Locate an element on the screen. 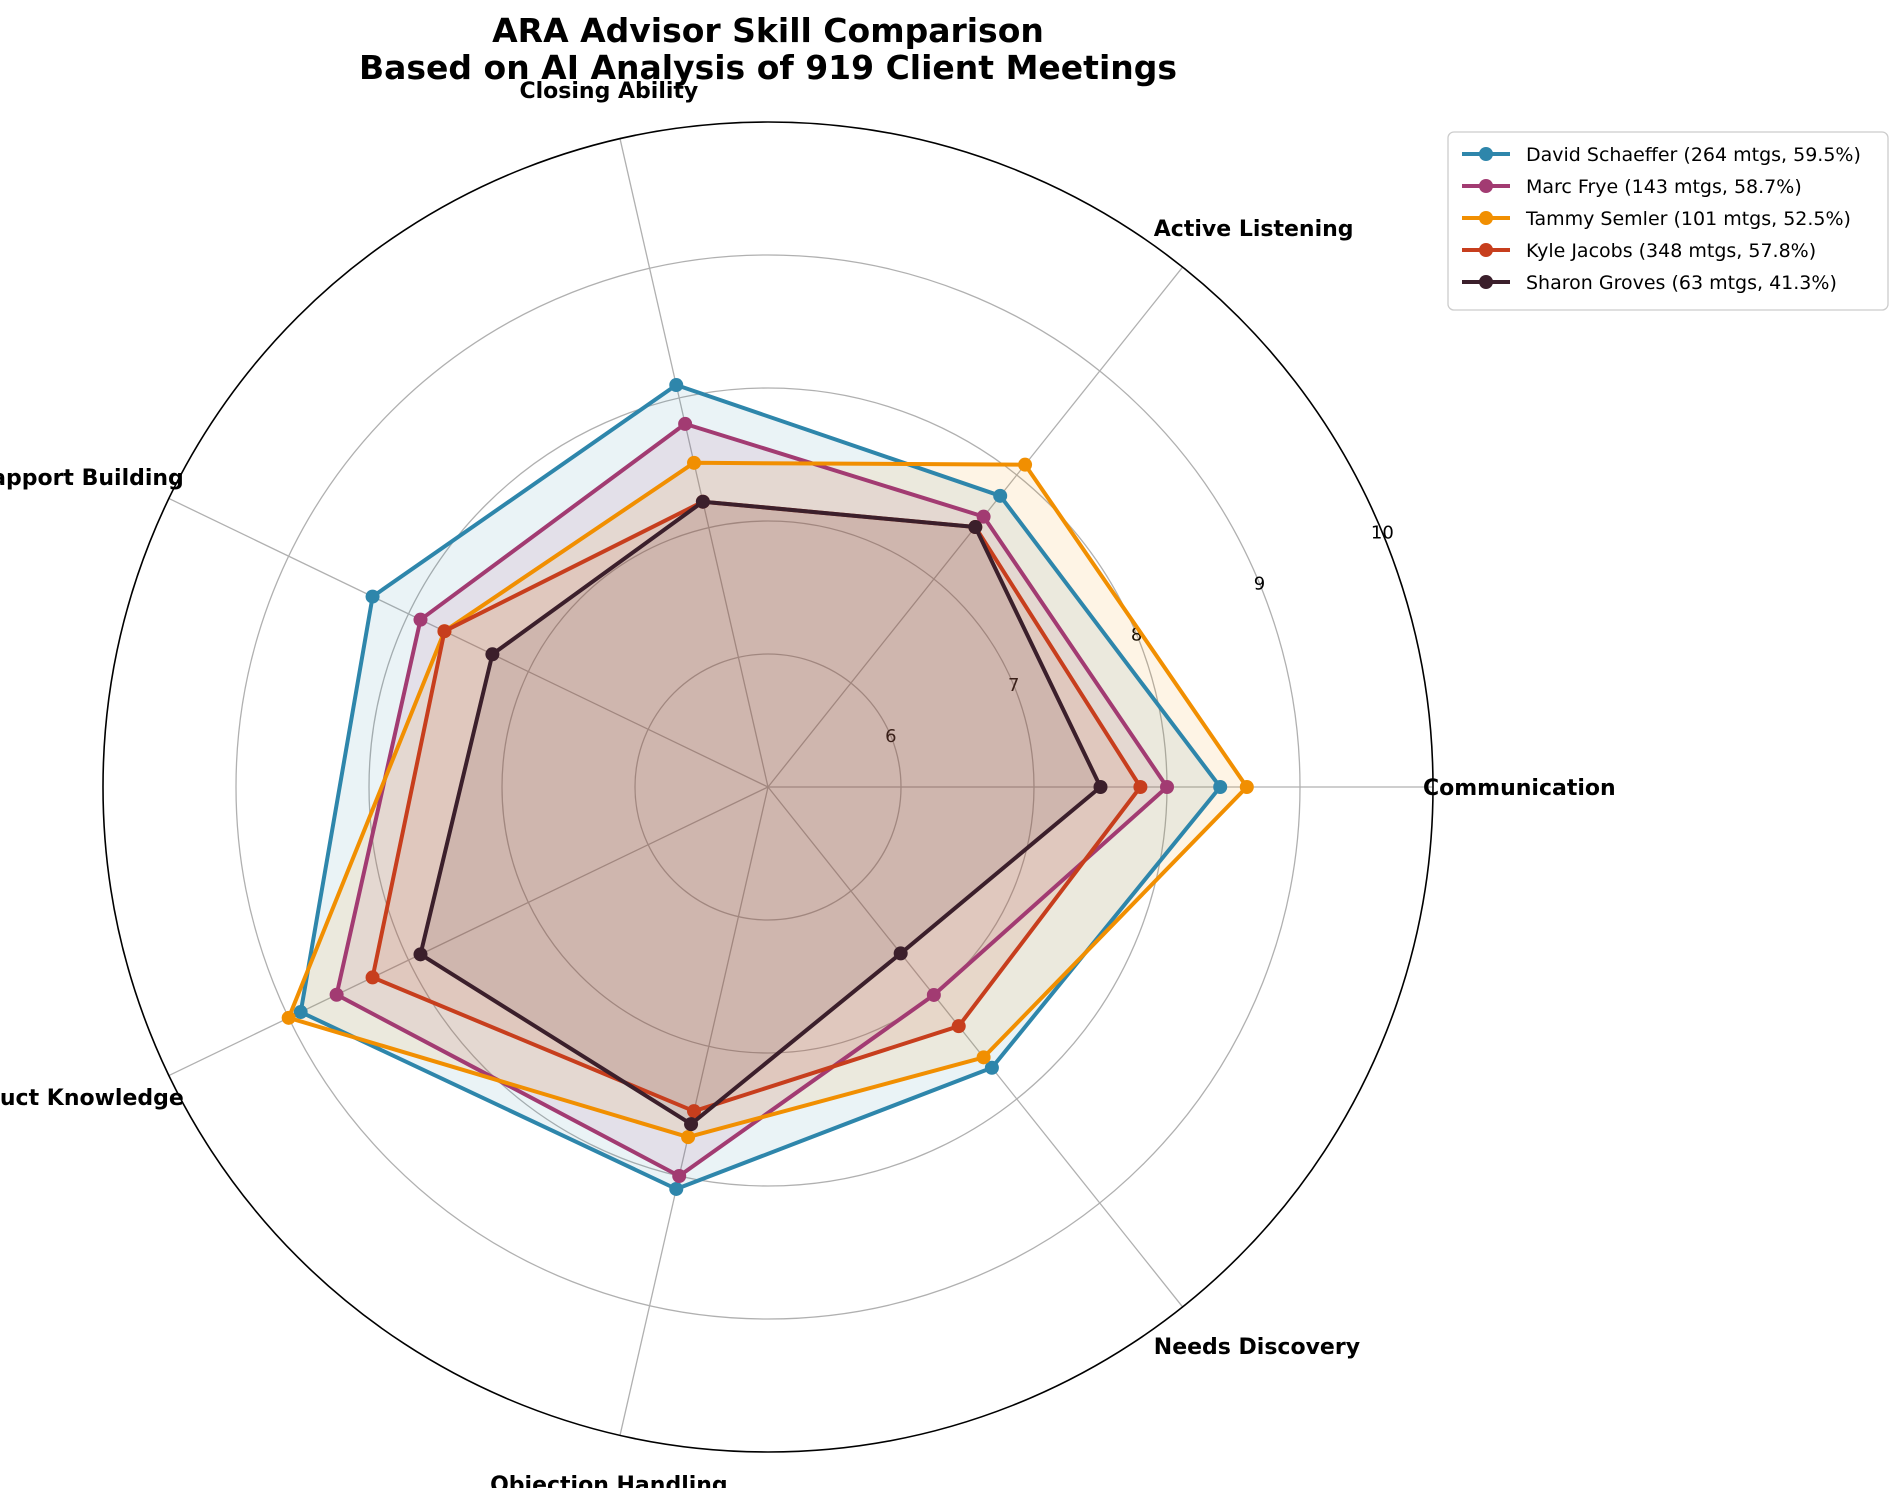 This screenshot has width=1900, height=1488. axis-label-4: Product Knowledge is located at coordinates (92, 1098).